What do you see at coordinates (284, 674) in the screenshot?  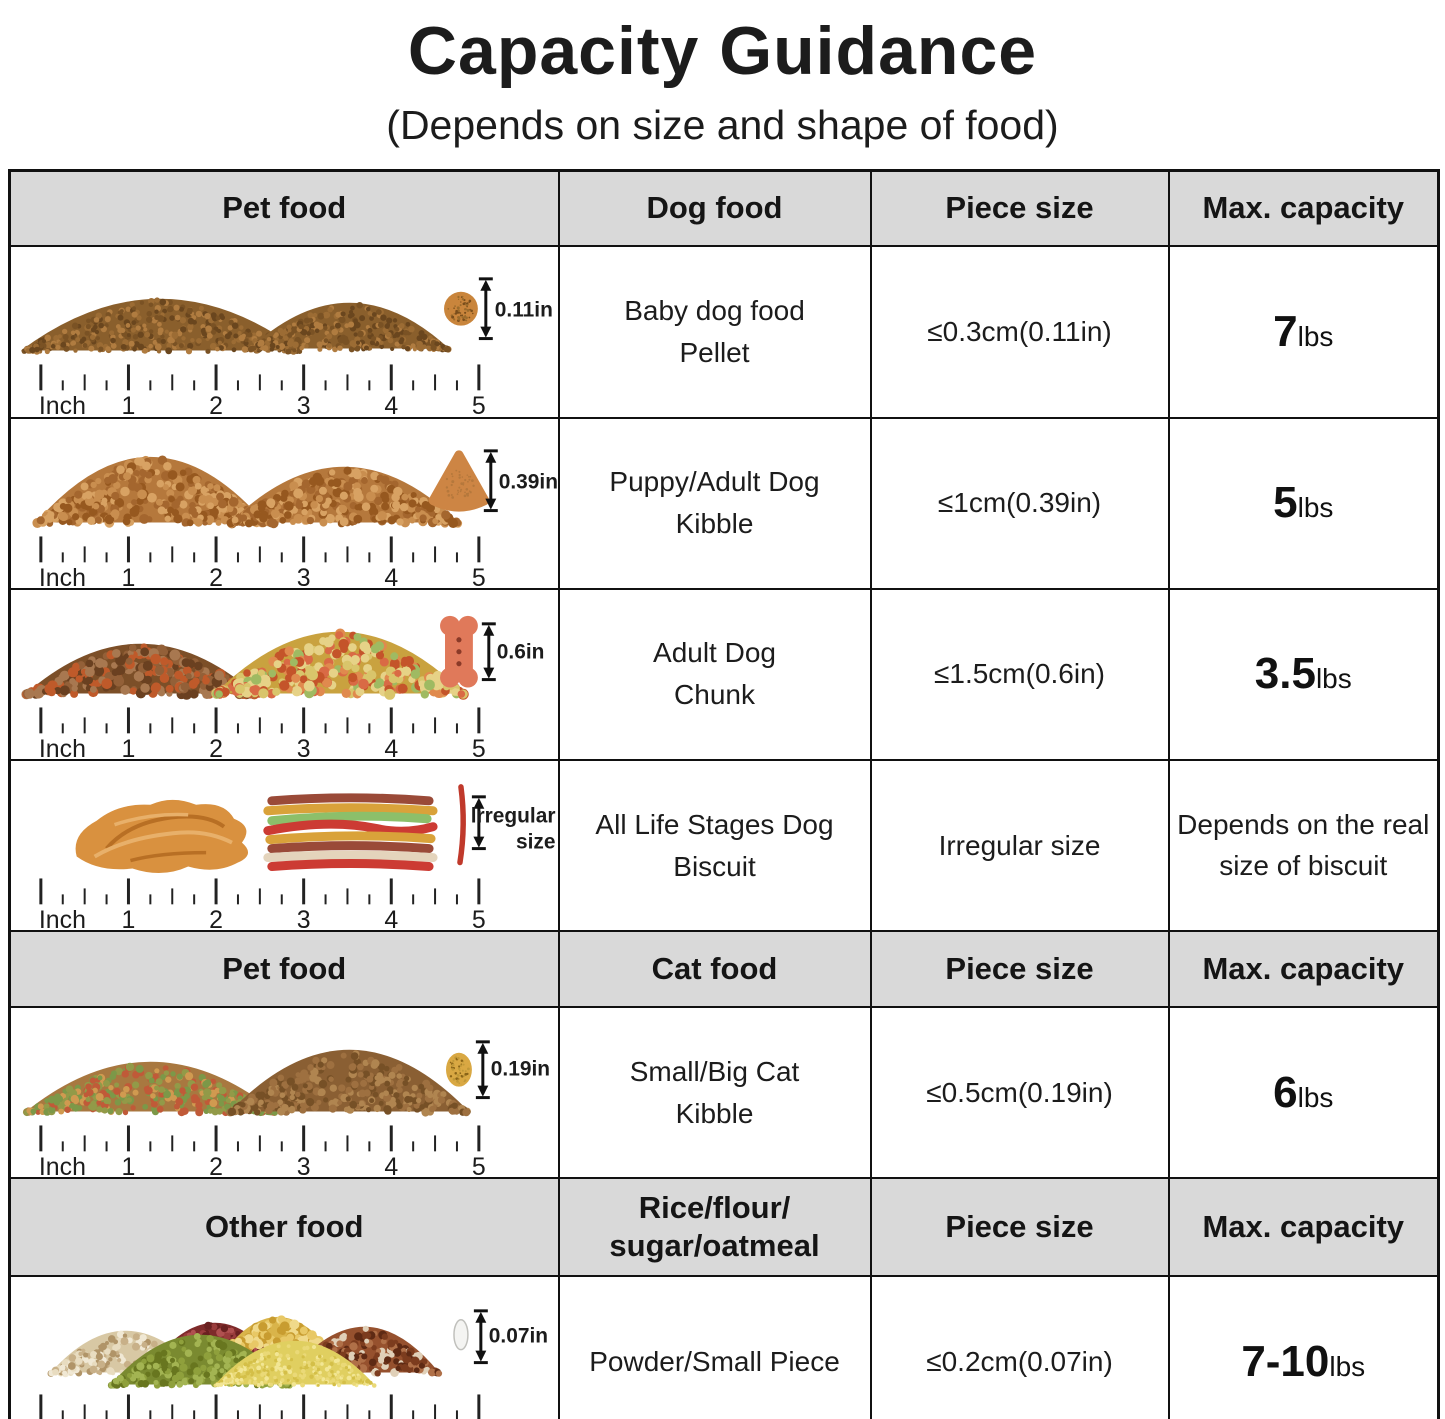 I see `food-photo-cell: 0.6in Inch 1 2 3 4 5` at bounding box center [284, 674].